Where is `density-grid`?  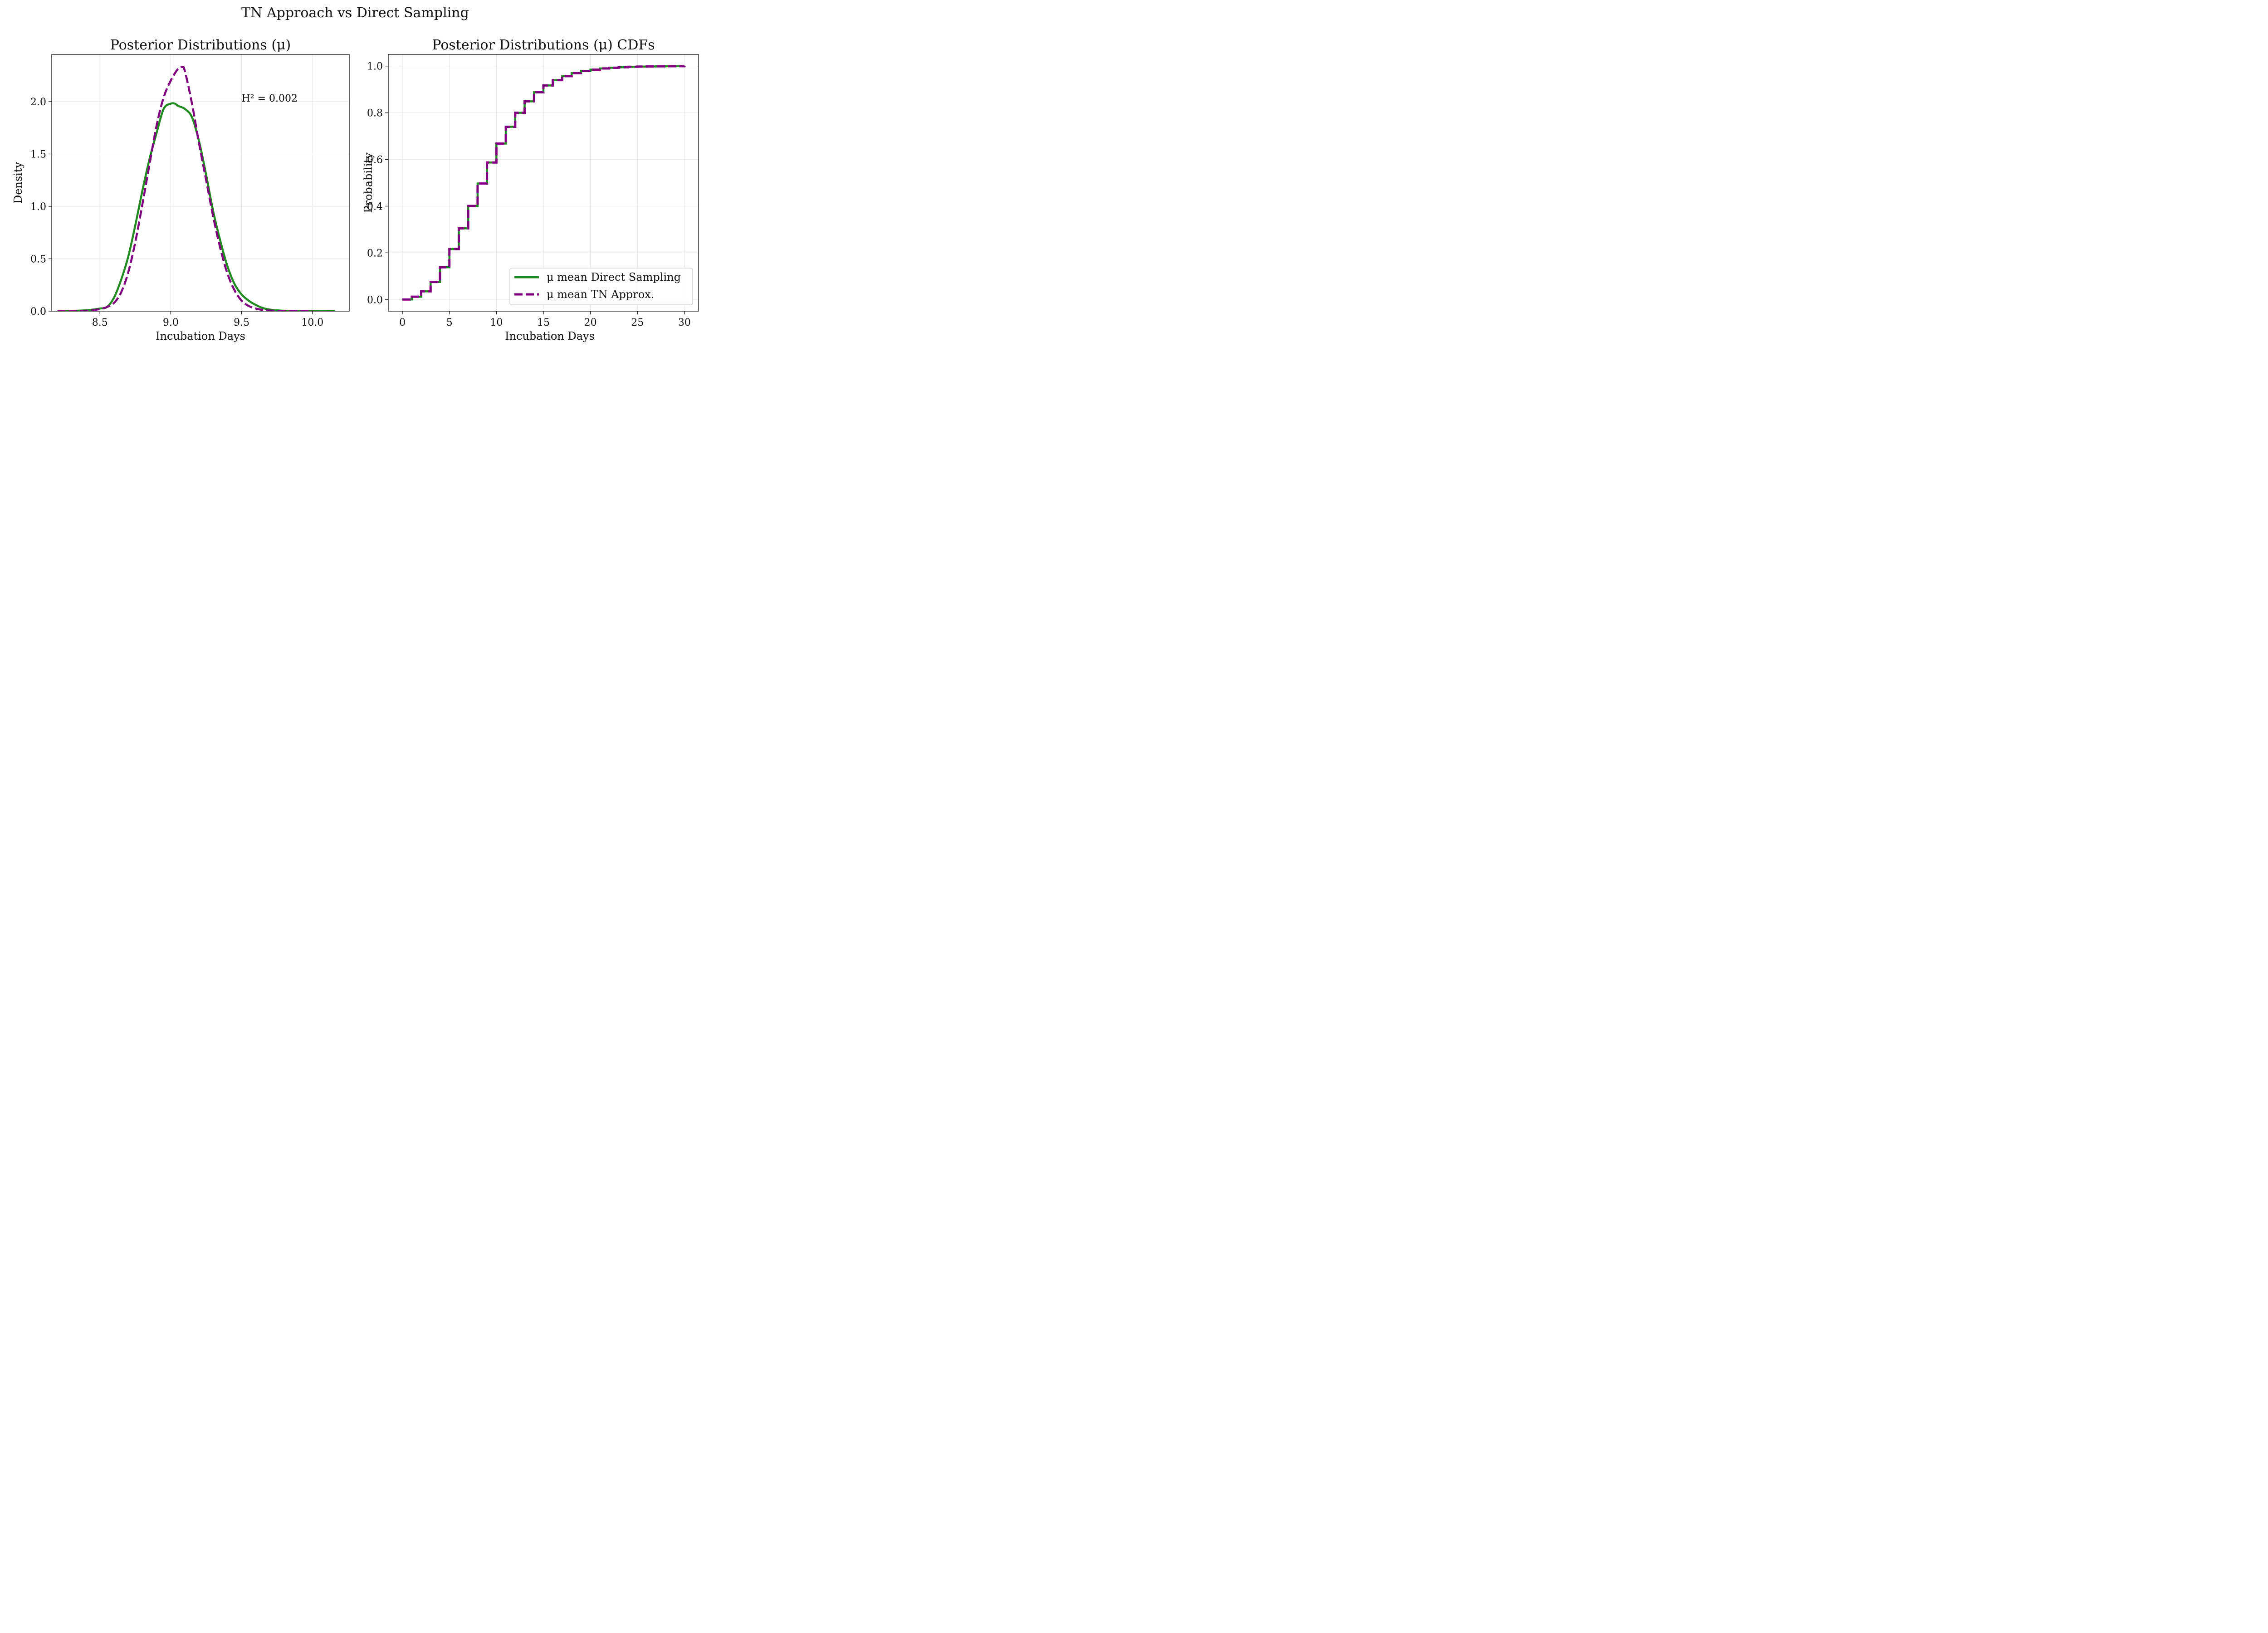
density-grid is located at coordinates (201, 183).